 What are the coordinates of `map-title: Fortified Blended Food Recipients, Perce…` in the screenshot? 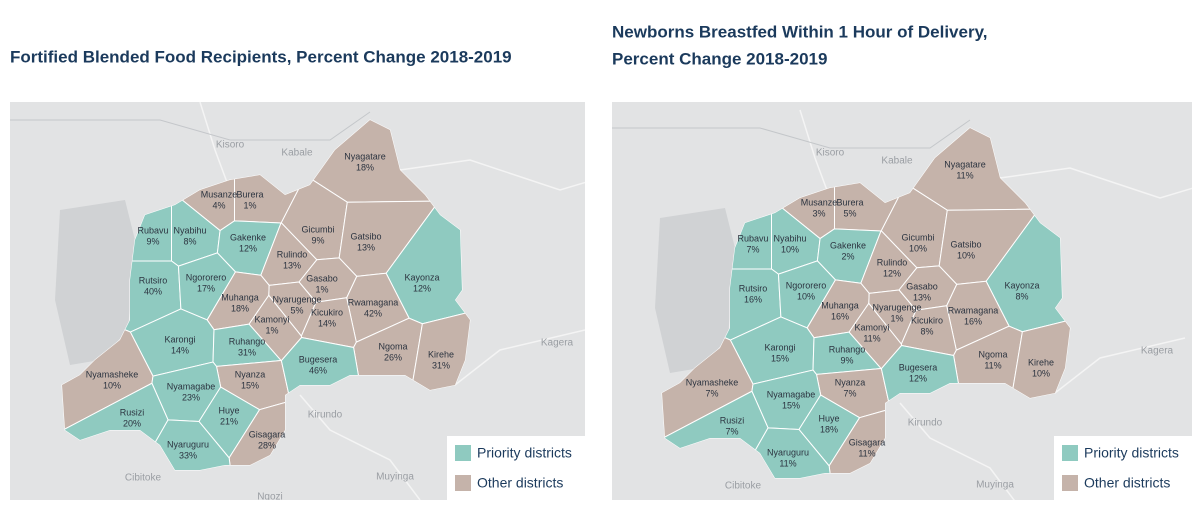 It's located at (261, 56).